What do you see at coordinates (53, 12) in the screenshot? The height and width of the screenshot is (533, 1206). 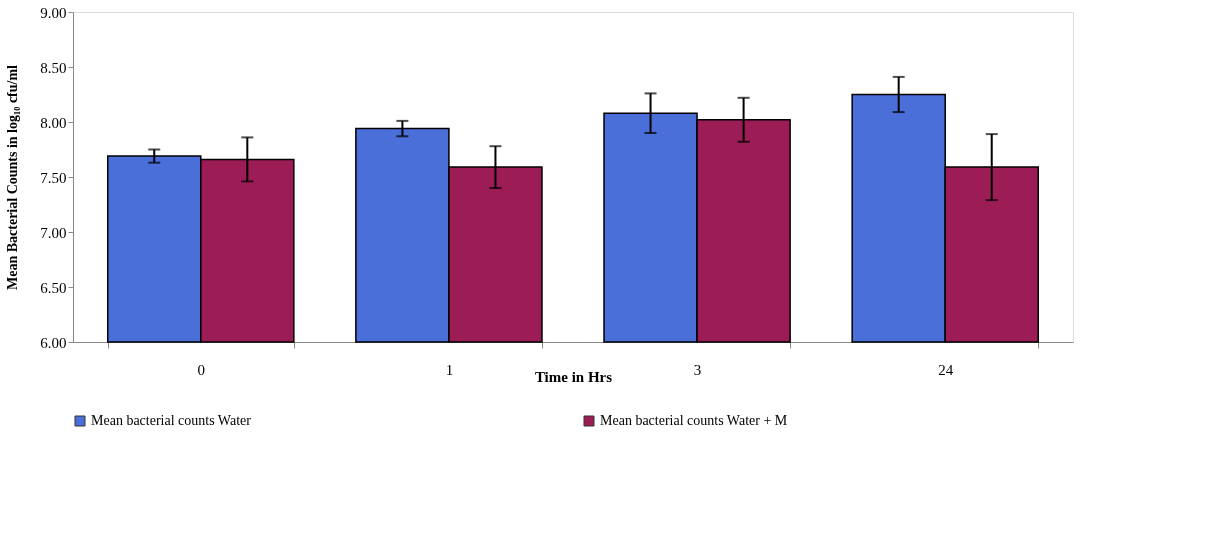 I see `y-tick-label: 9.00` at bounding box center [53, 12].